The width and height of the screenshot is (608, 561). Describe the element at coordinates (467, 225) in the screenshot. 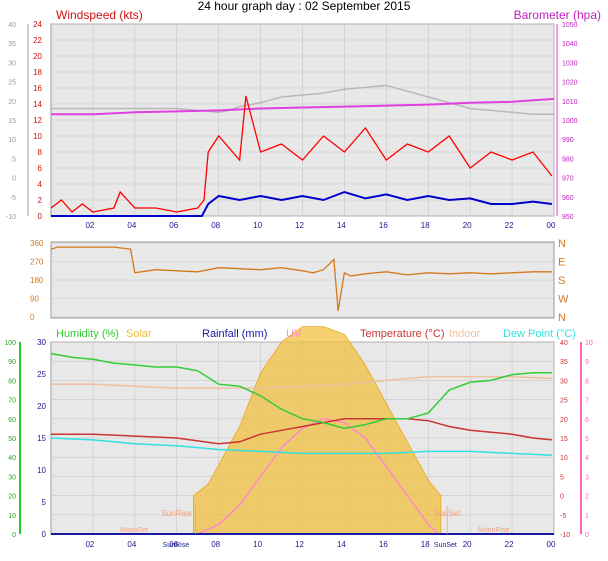

I see `wind-x-tick-label: 20` at that location.